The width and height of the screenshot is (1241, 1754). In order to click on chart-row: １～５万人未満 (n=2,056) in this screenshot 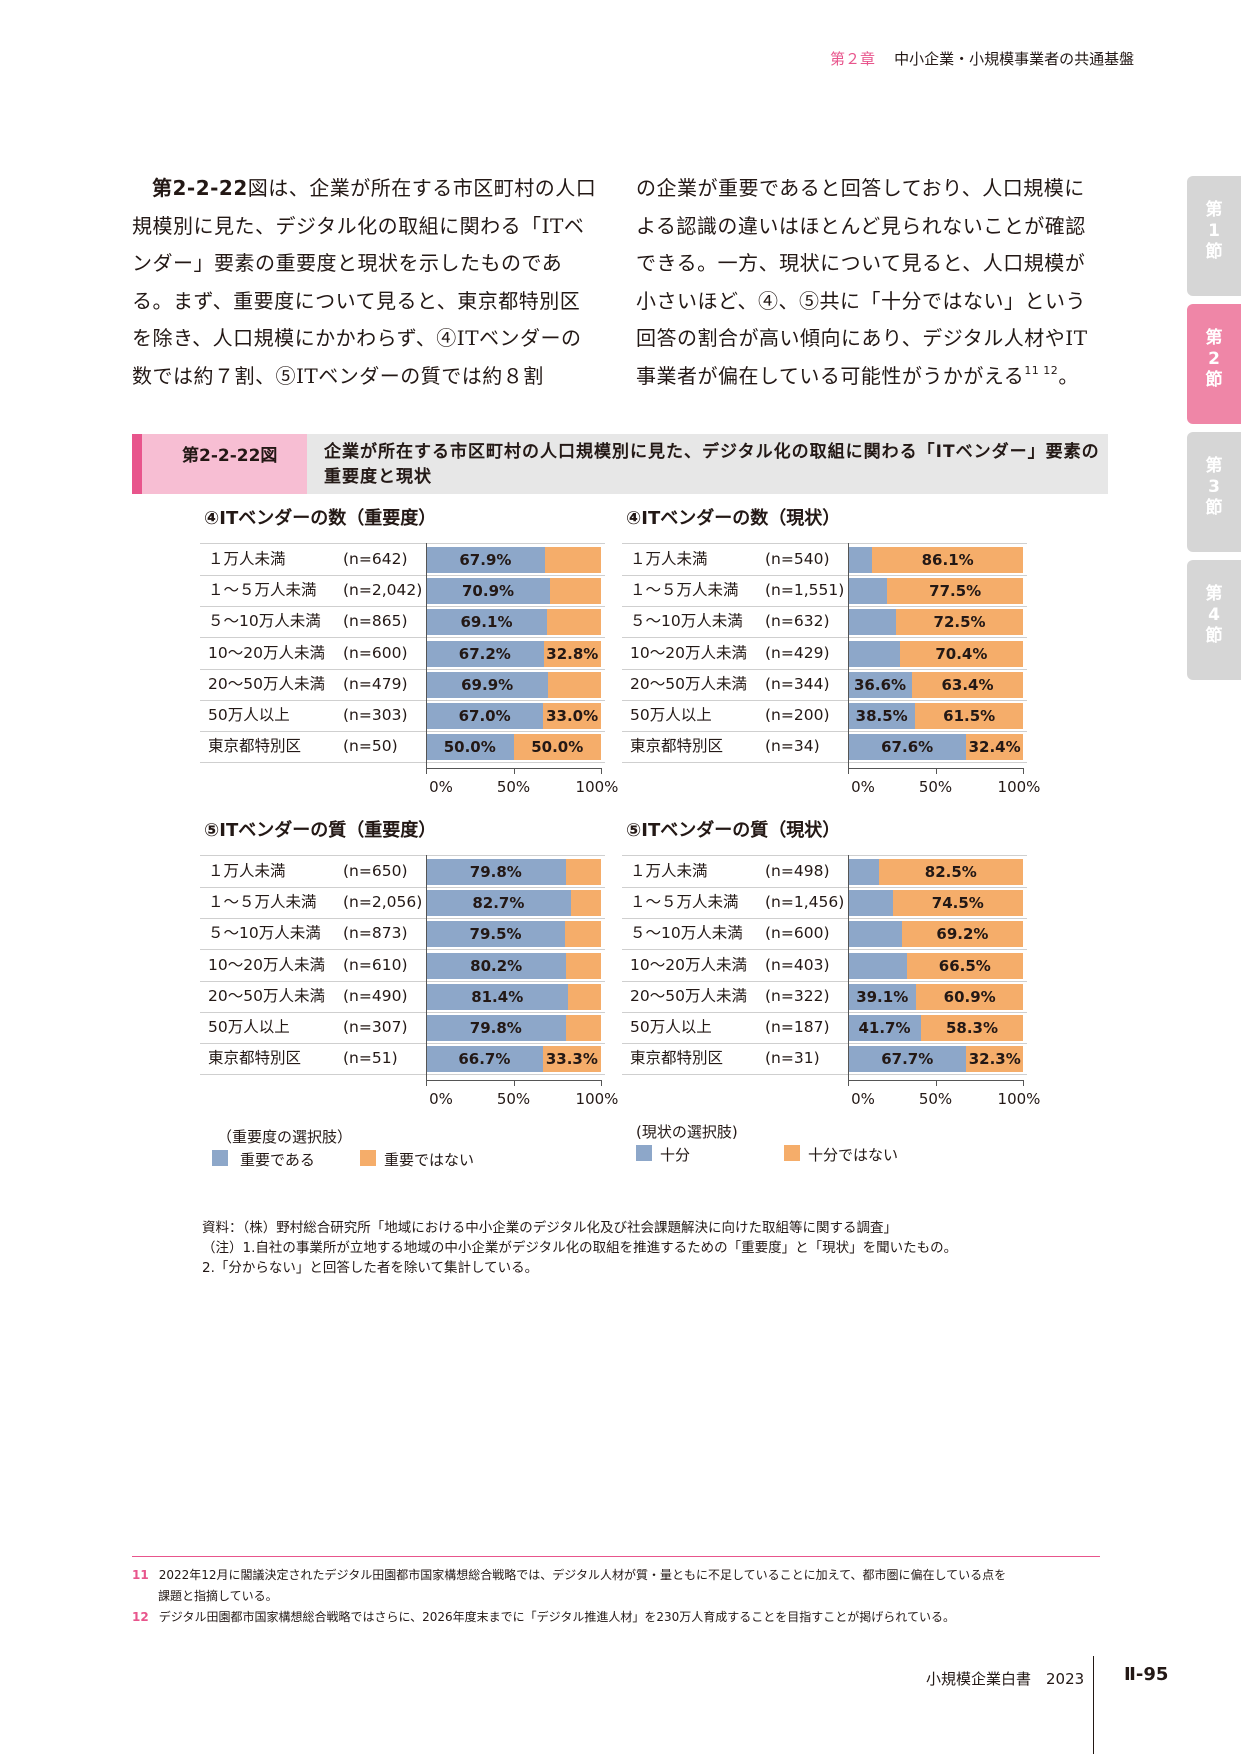, I will do `click(402, 903)`.